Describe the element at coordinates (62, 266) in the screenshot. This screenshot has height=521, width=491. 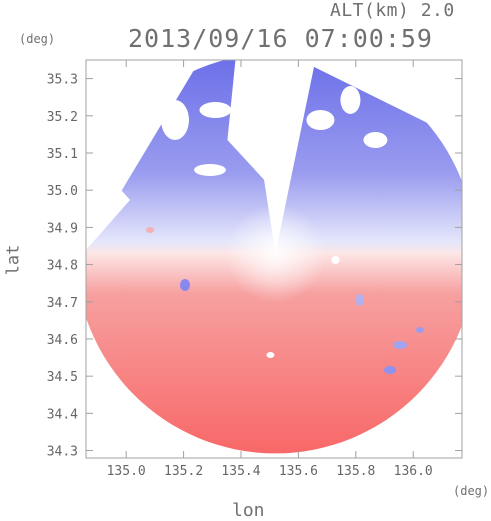
I see `y-tick-label: 34.8` at that location.